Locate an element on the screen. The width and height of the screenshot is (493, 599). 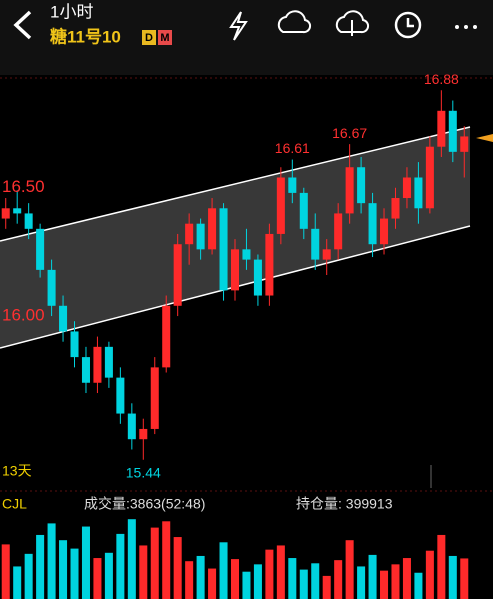
badge: M is located at coordinates (164, 38).